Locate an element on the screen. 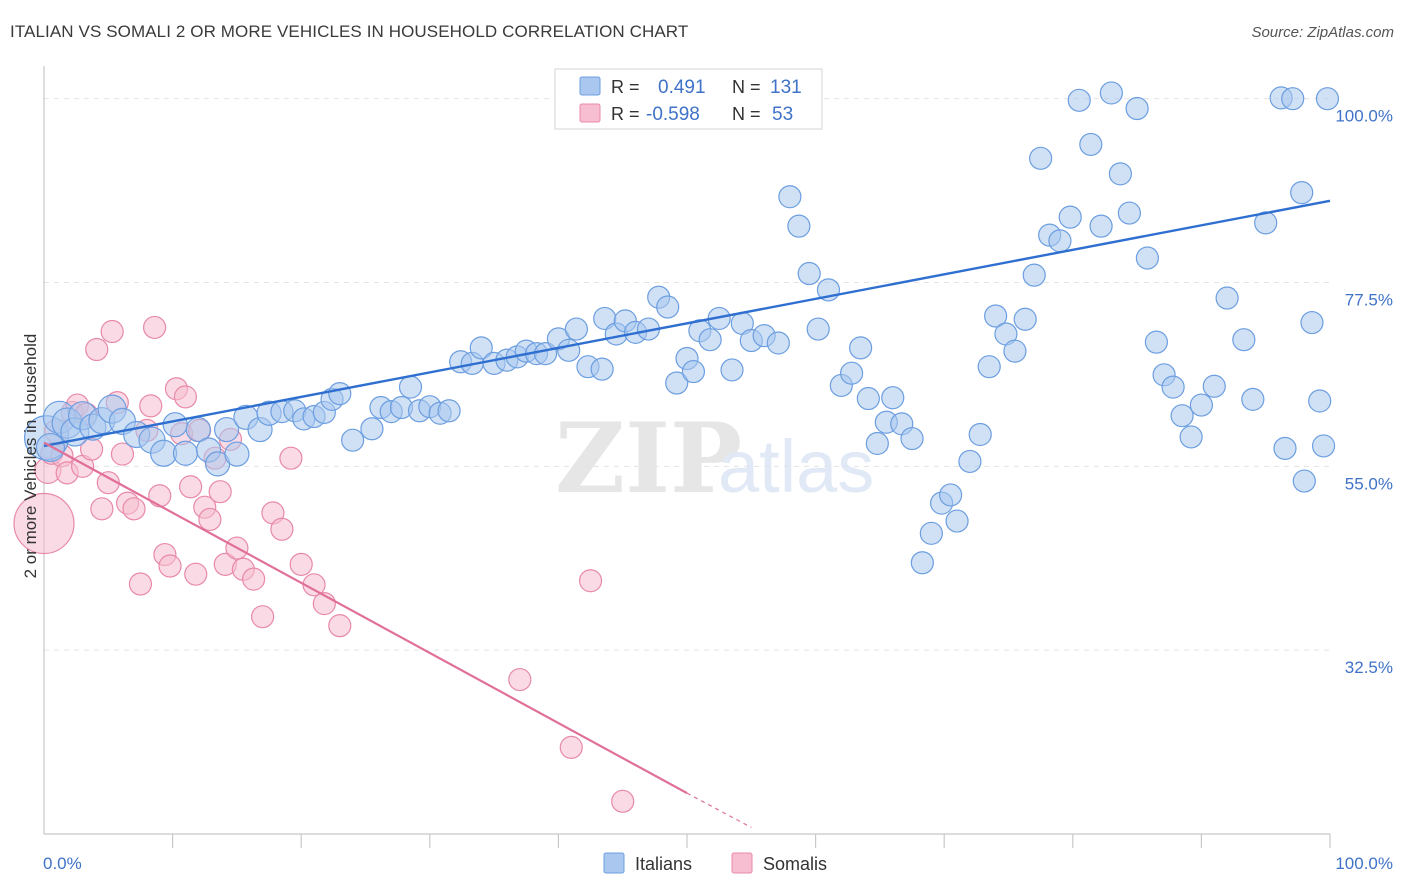 The image size is (1406, 892). y-tick-label: 55.0% is located at coordinates (1369, 483).